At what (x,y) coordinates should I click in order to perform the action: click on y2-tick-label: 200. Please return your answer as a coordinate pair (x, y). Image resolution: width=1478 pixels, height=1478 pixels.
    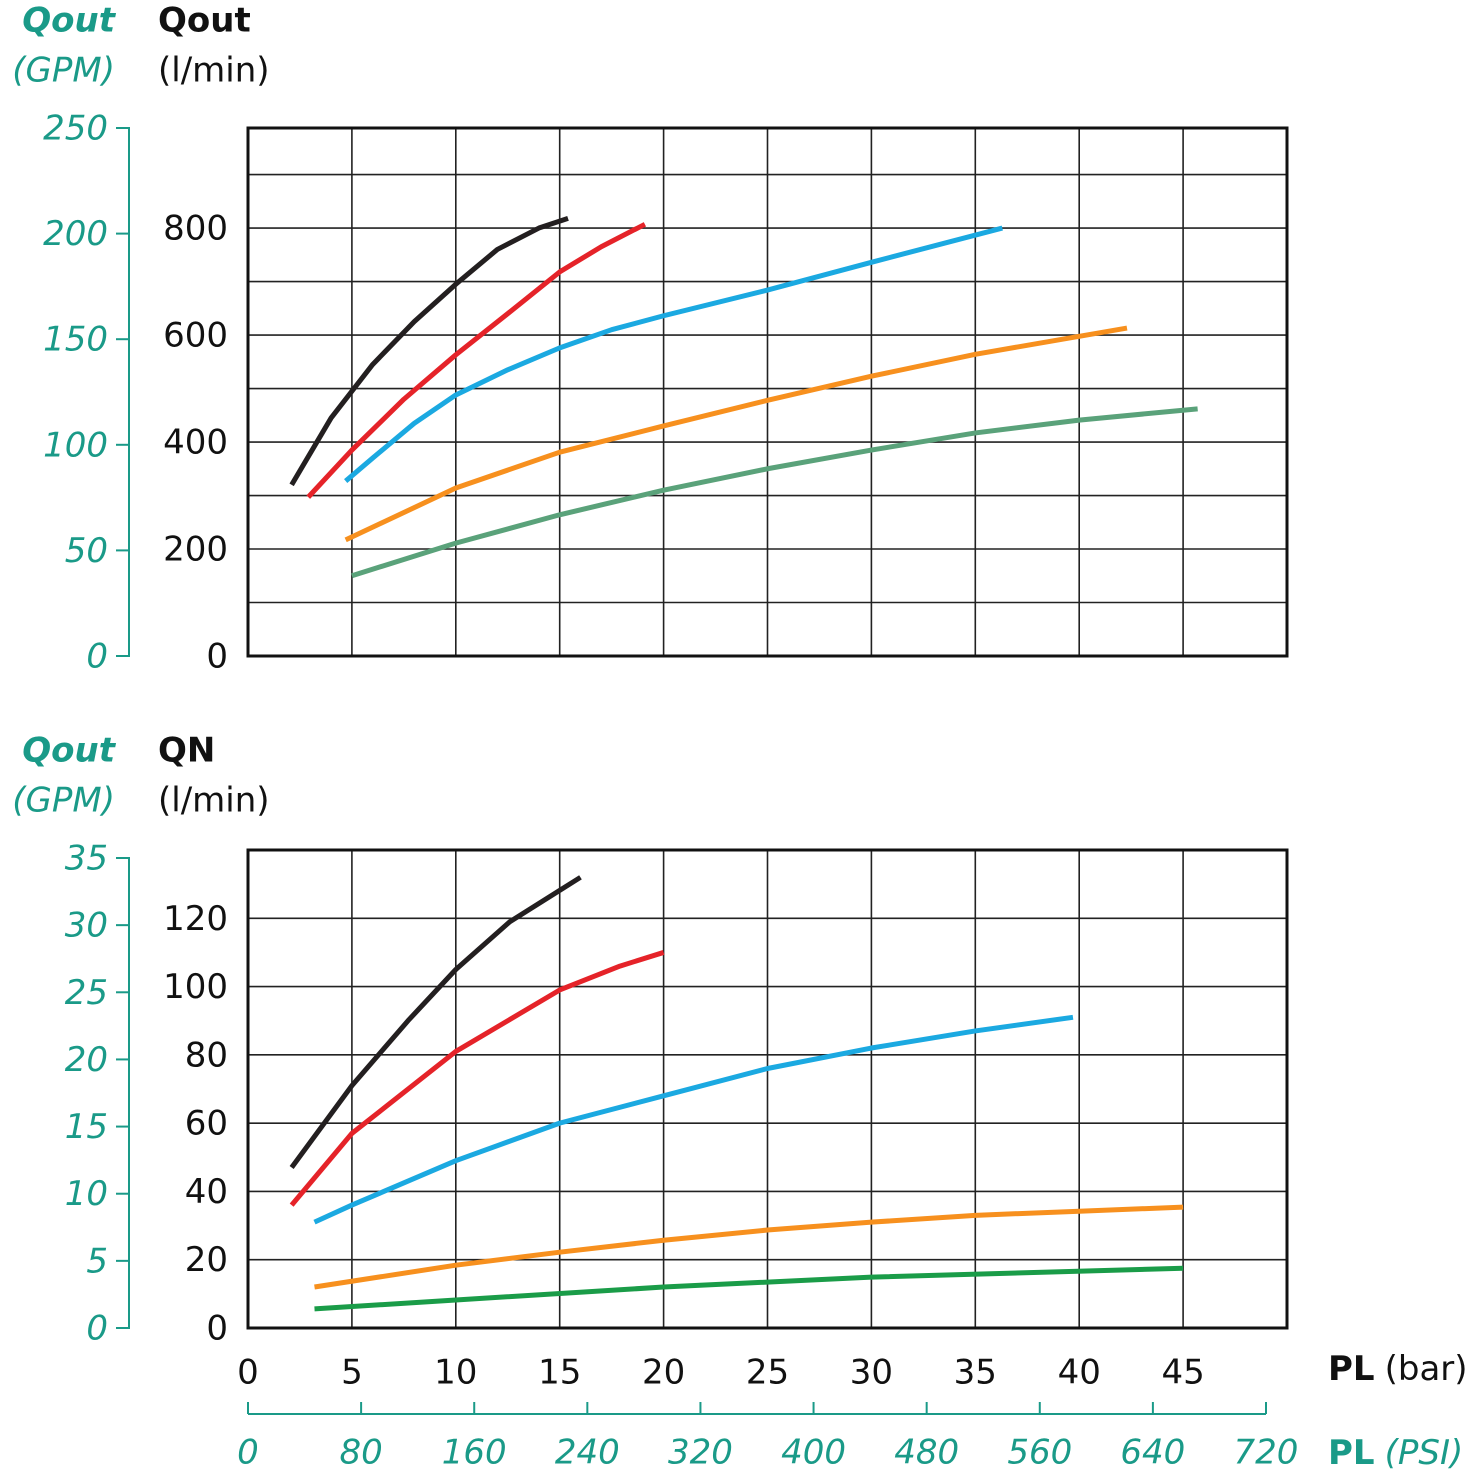
    Looking at the image, I should click on (75, 234).